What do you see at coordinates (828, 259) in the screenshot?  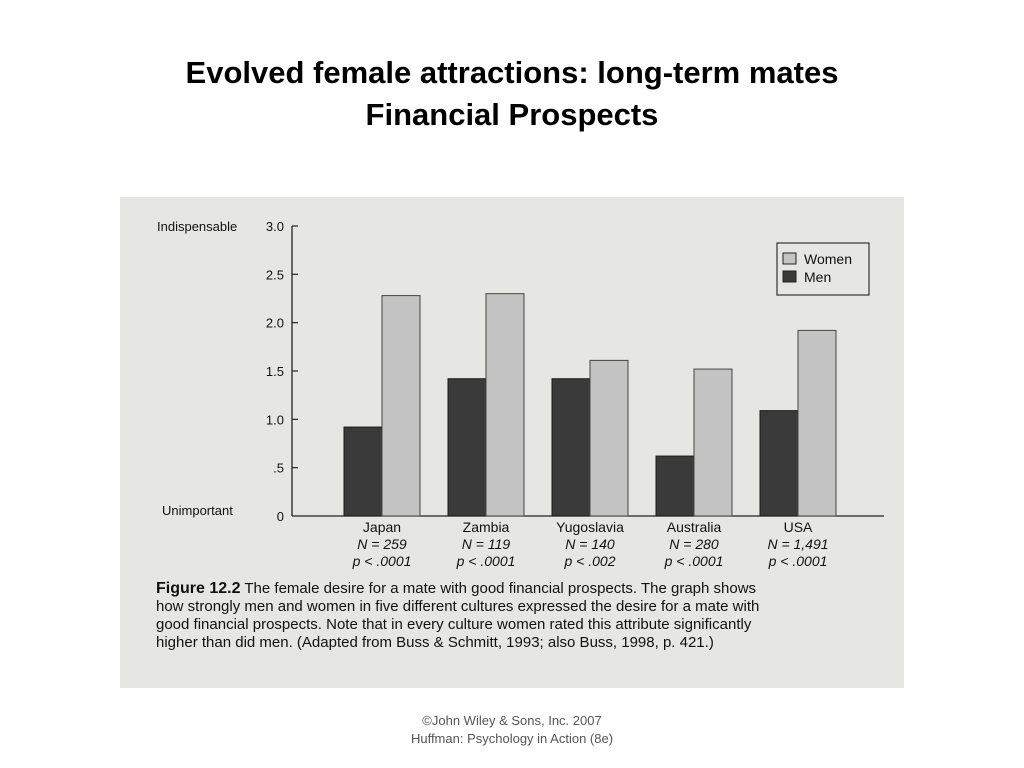 I see `legend-label-women: Women` at bounding box center [828, 259].